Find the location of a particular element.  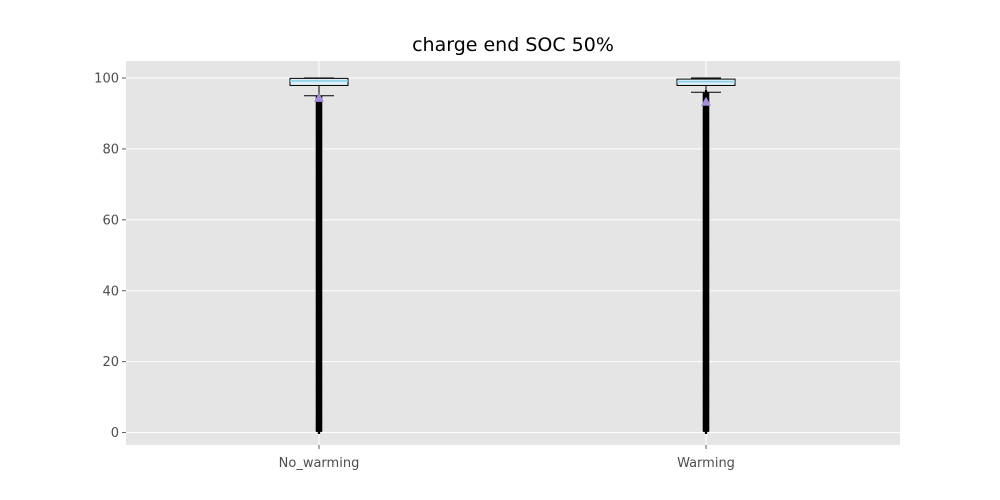

x-tick-label: No_warming is located at coordinates (319, 463).